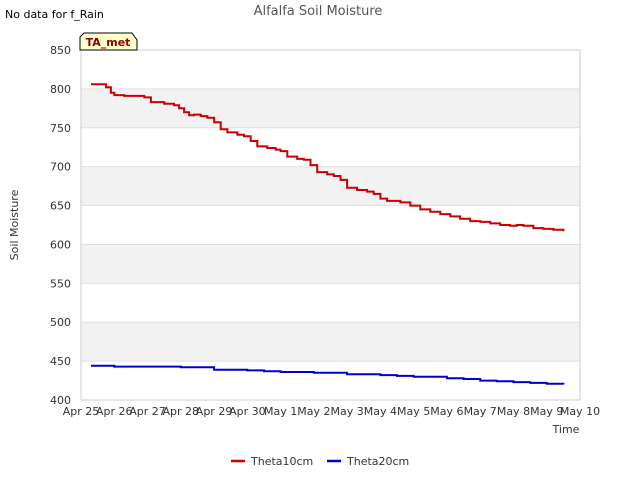  I want to click on x-axis-label: Time, so click(566, 429).